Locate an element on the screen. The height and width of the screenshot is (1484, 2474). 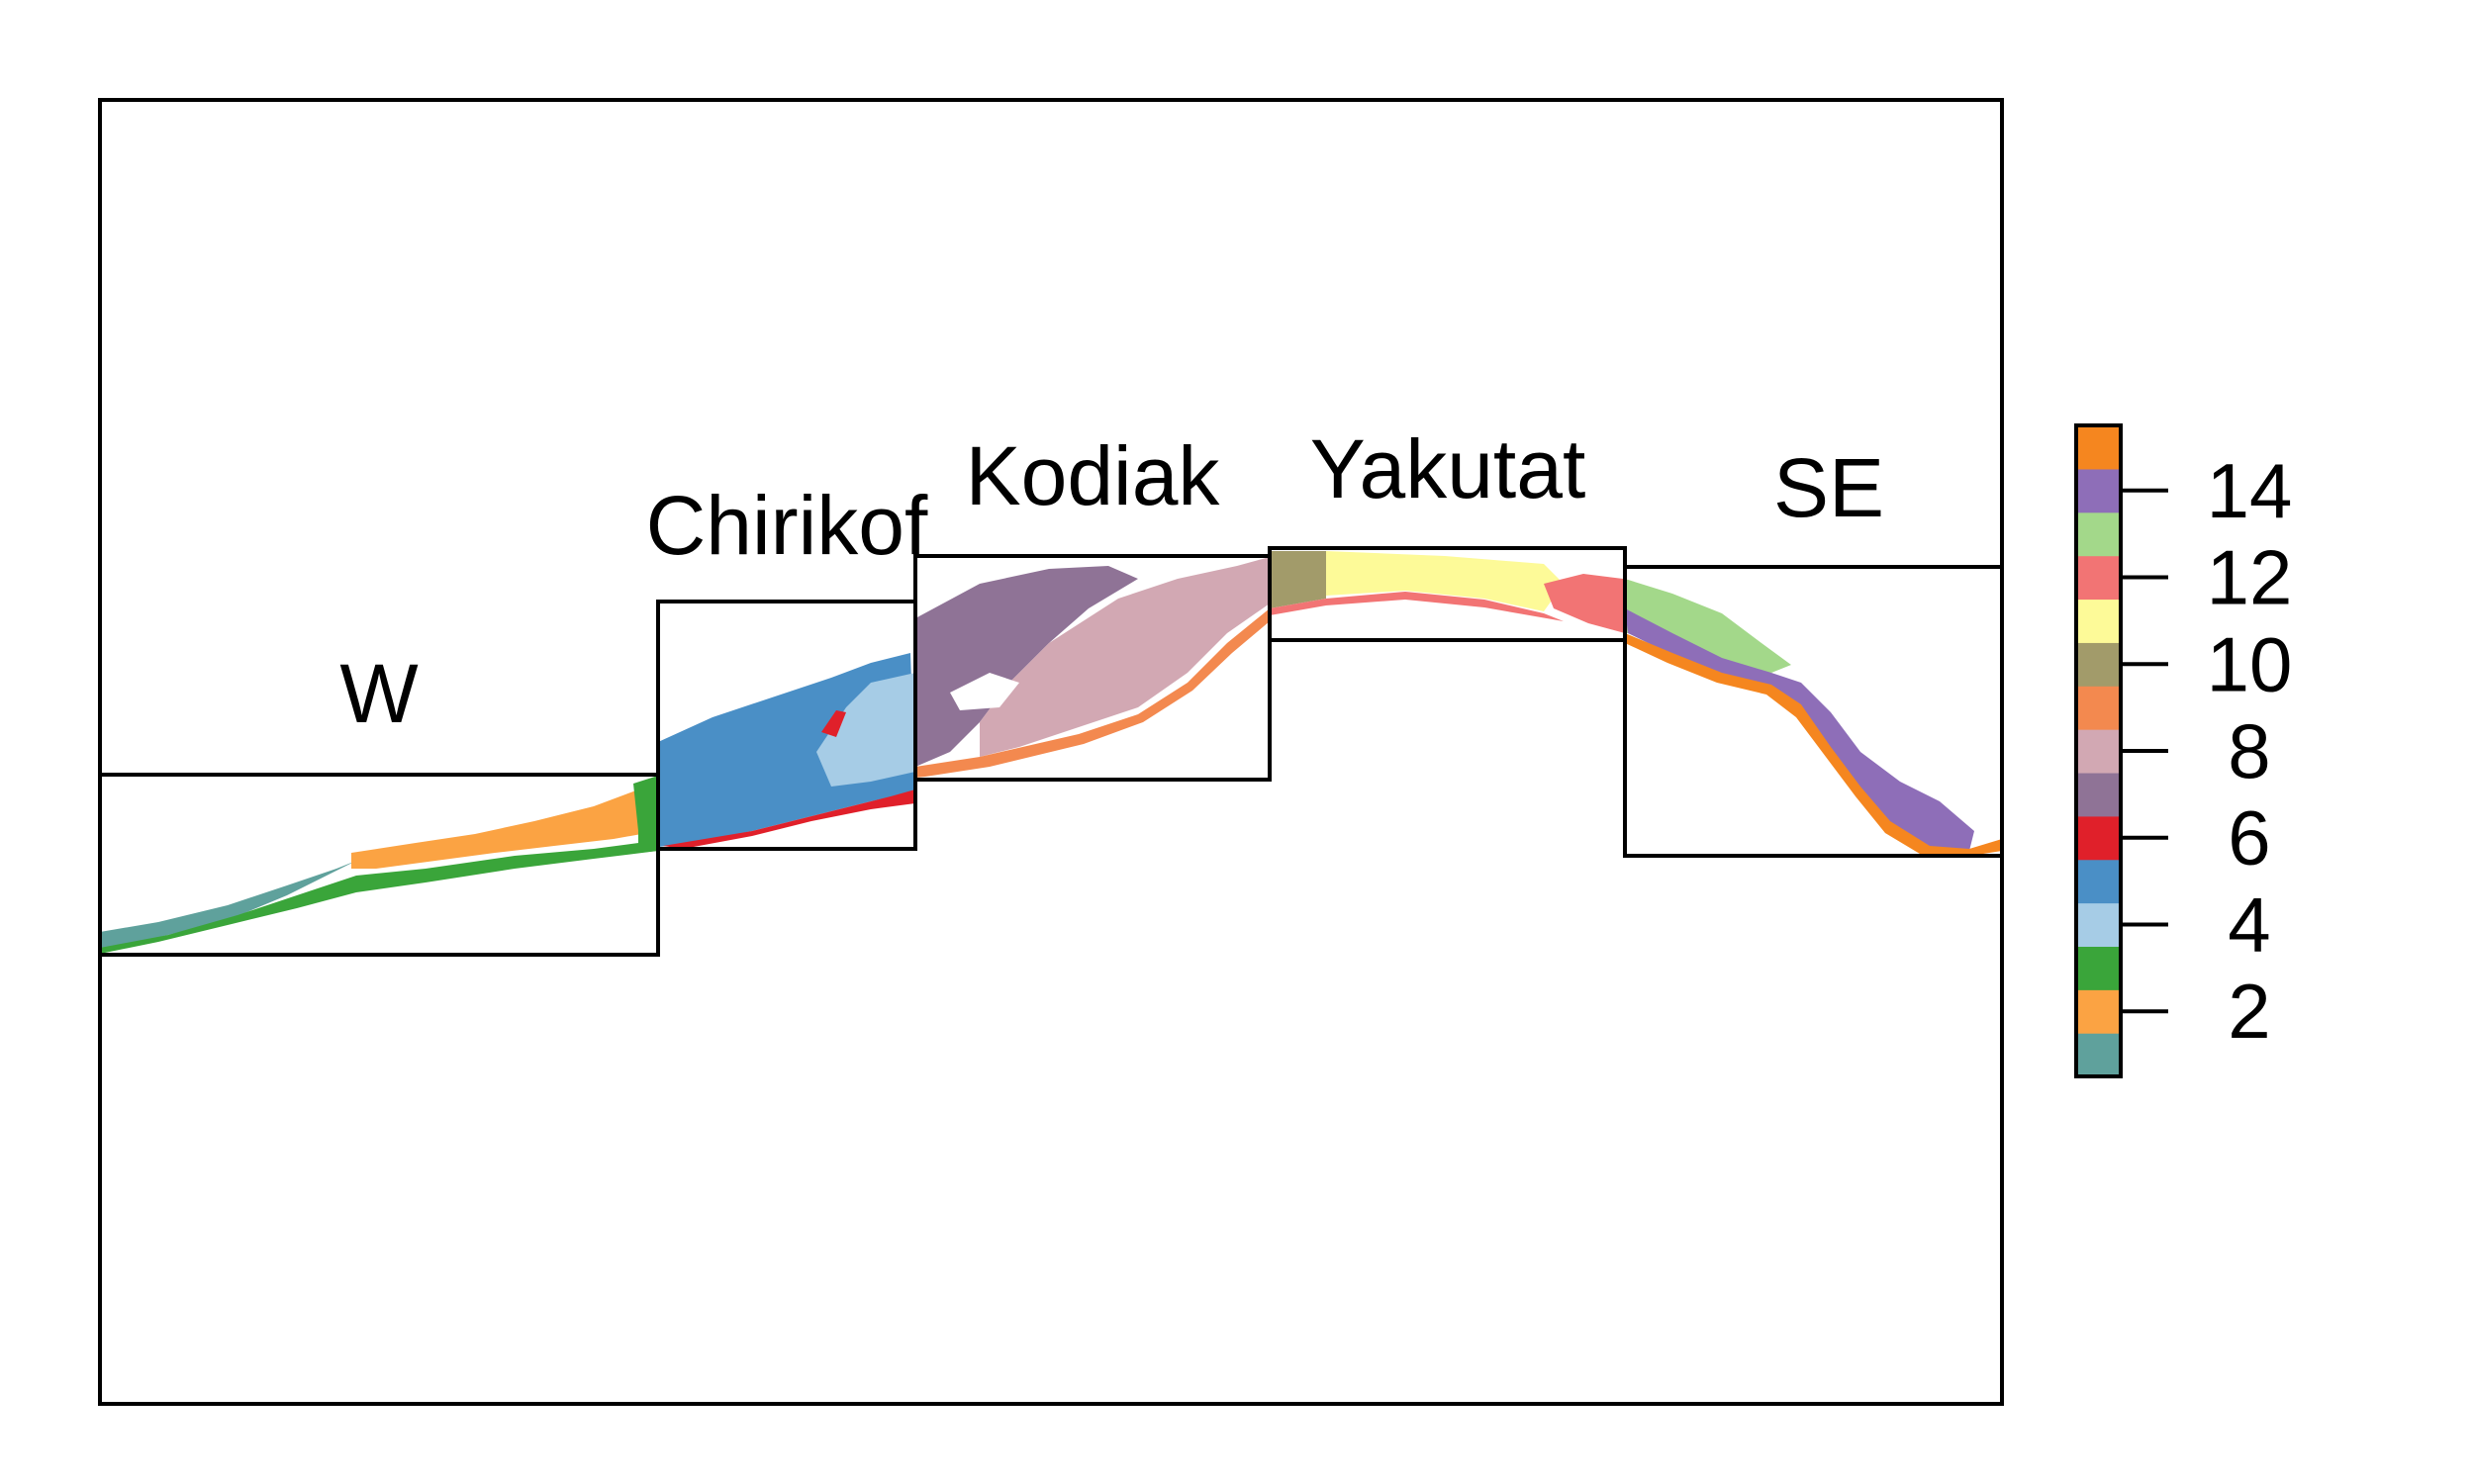
region-box-kodiak is located at coordinates (1093, 668).